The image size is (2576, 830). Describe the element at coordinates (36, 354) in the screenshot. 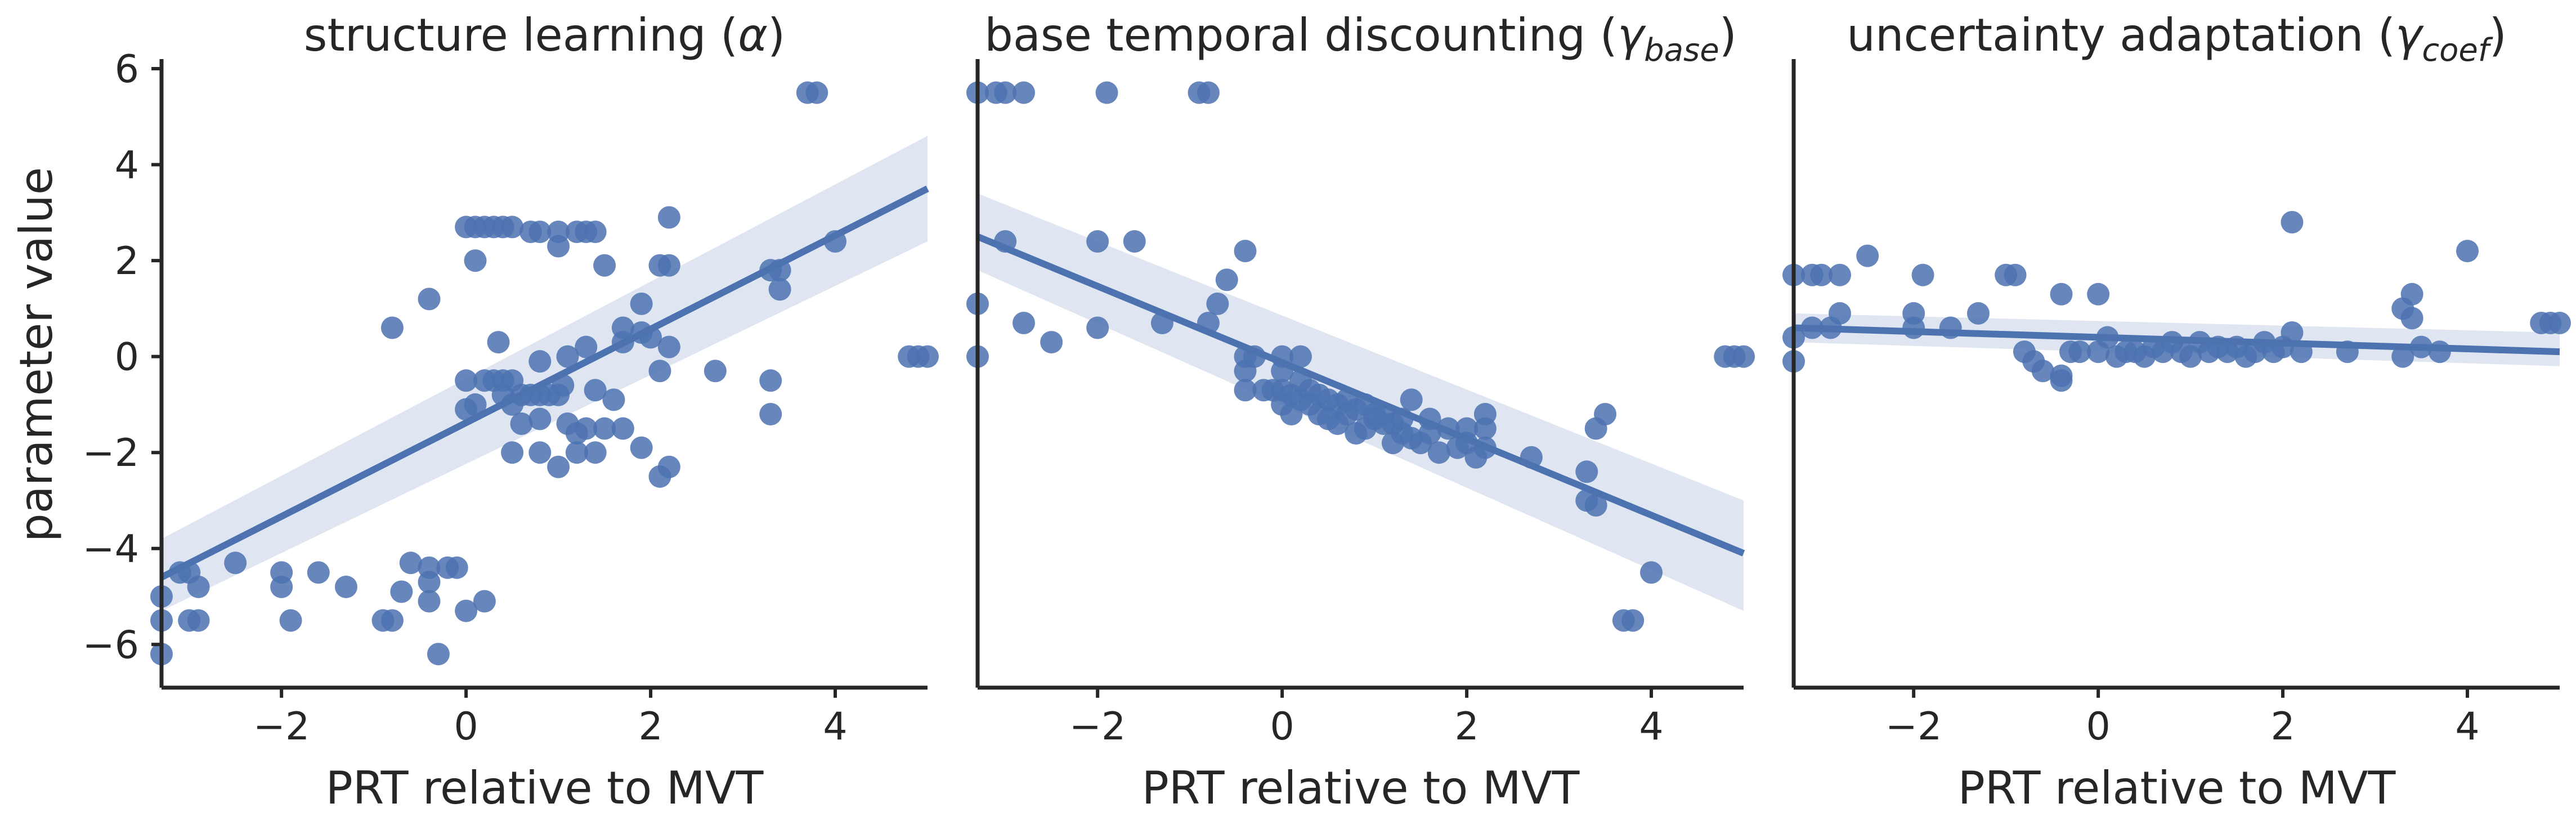

I see `y-axis-label: parameter value` at that location.